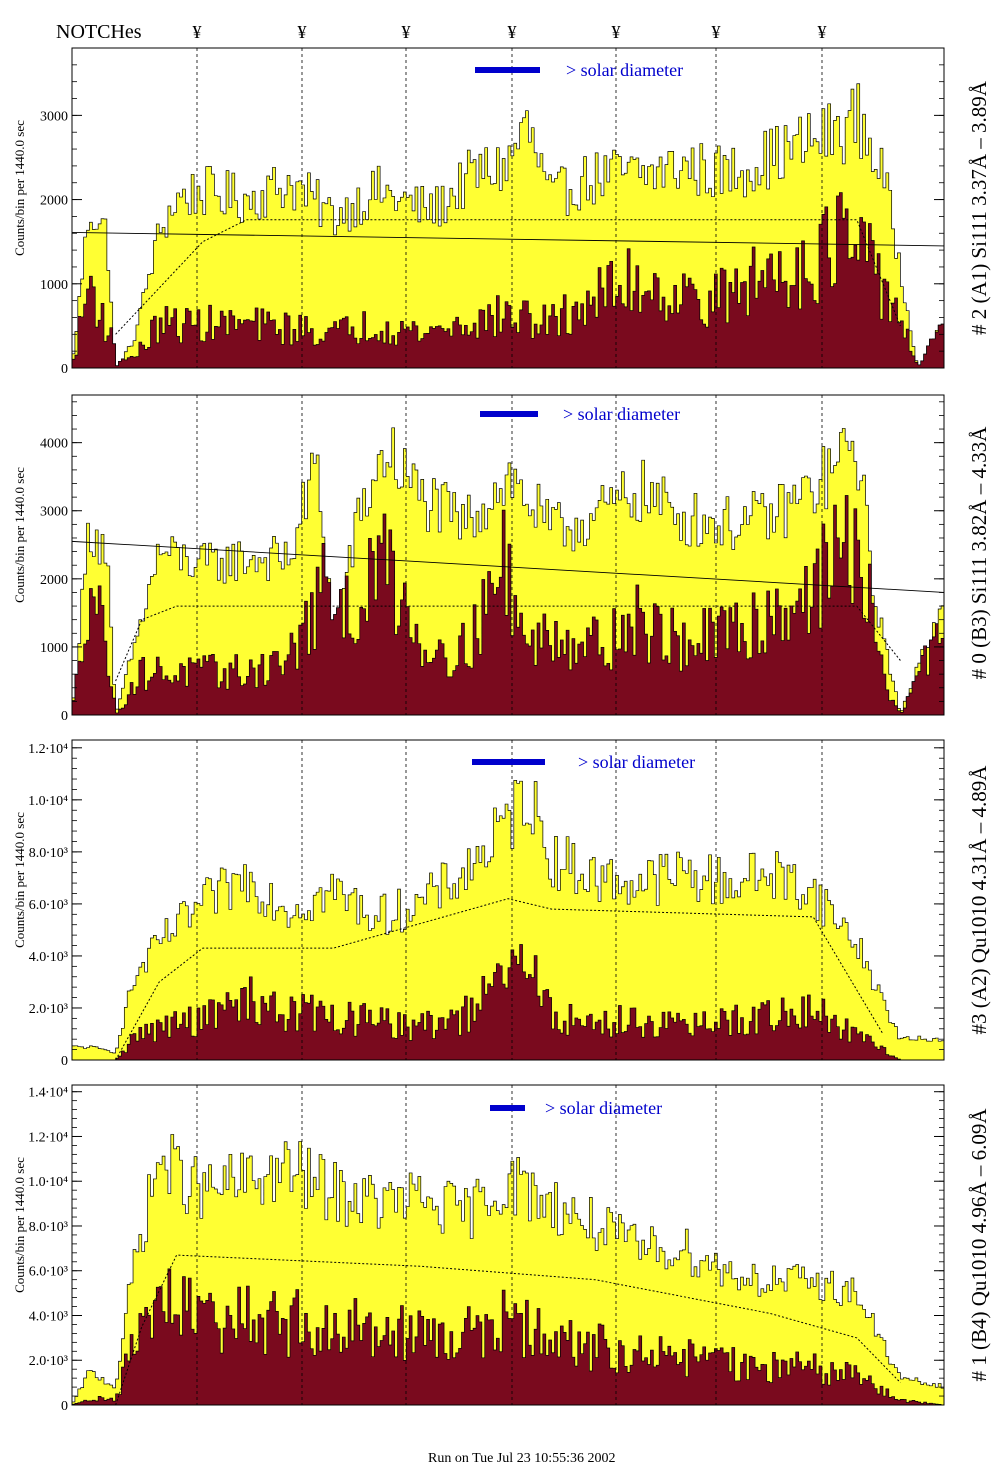  What do you see at coordinates (822, 32) in the screenshot?
I see `notch-marker-6: ¥` at bounding box center [822, 32].